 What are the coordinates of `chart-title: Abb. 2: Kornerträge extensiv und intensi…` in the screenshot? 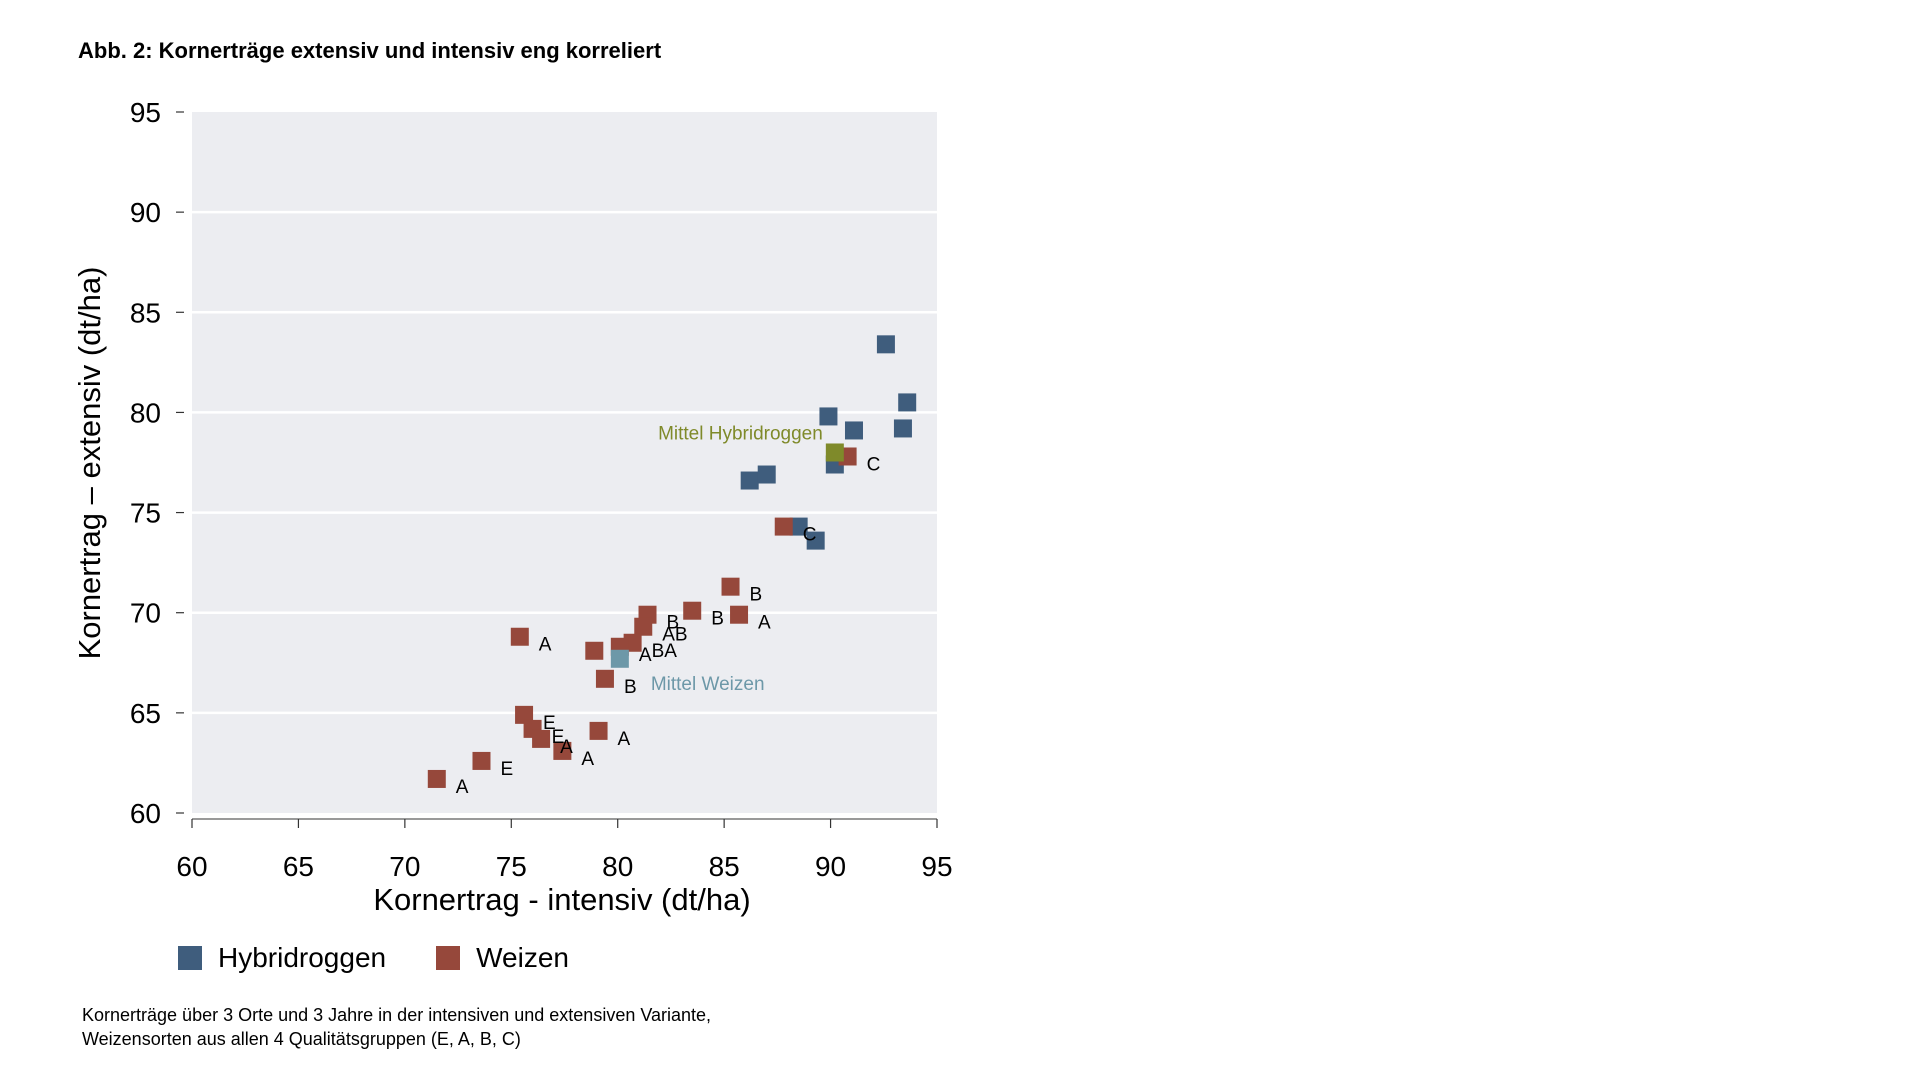 It's located at (370, 50).